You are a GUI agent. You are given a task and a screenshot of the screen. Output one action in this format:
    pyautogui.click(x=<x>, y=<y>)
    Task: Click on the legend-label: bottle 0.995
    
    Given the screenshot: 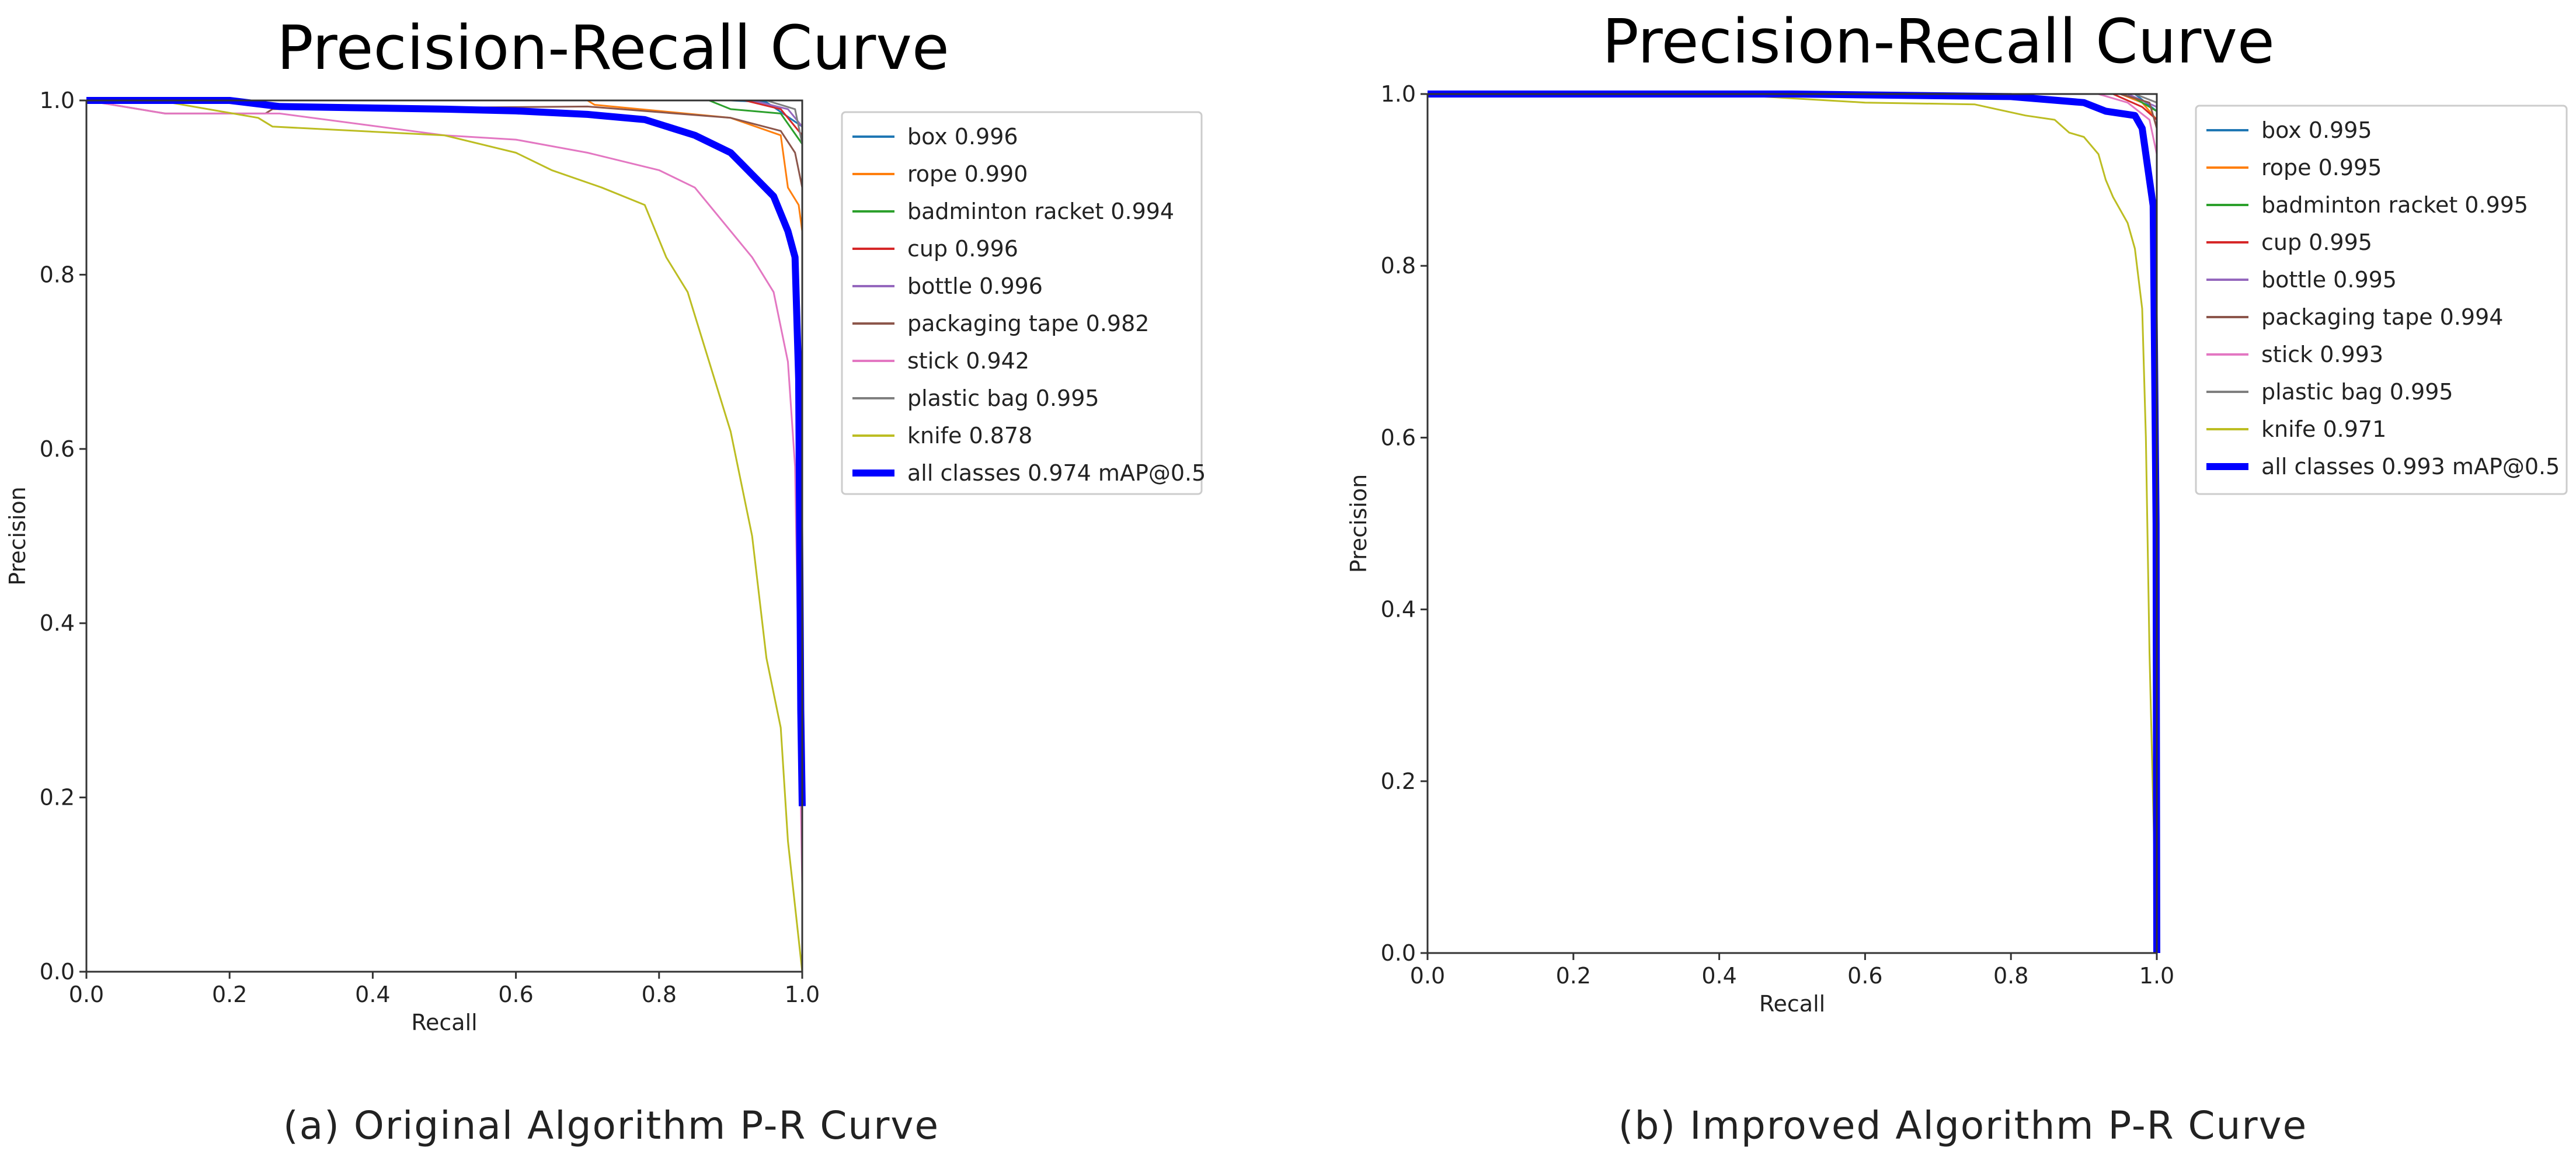 What is the action you would take?
    pyautogui.click(x=2329, y=280)
    